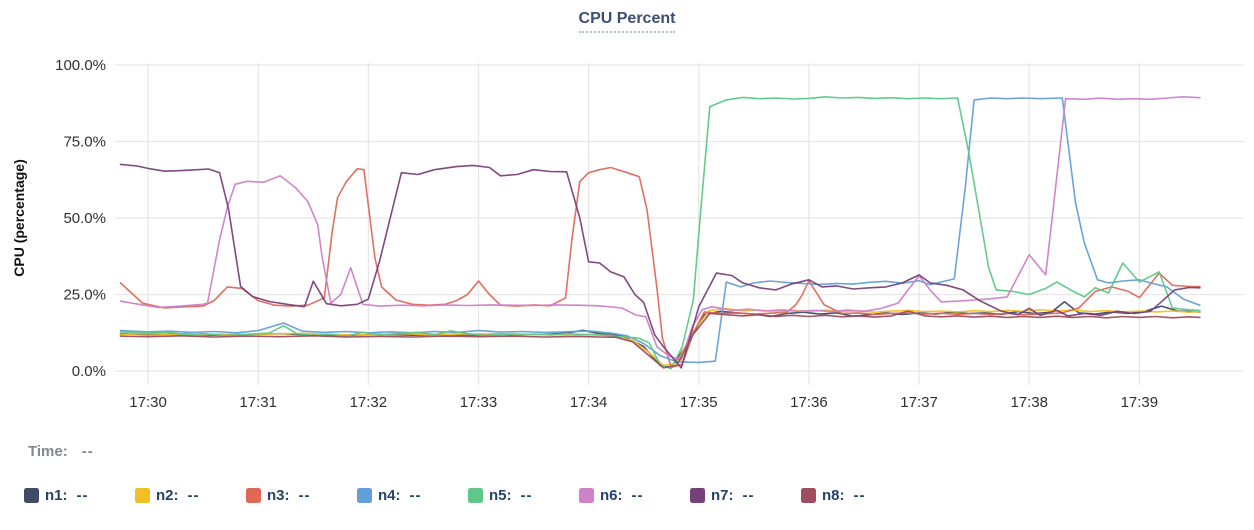  I want to click on legend-value-n4: --, so click(415, 495).